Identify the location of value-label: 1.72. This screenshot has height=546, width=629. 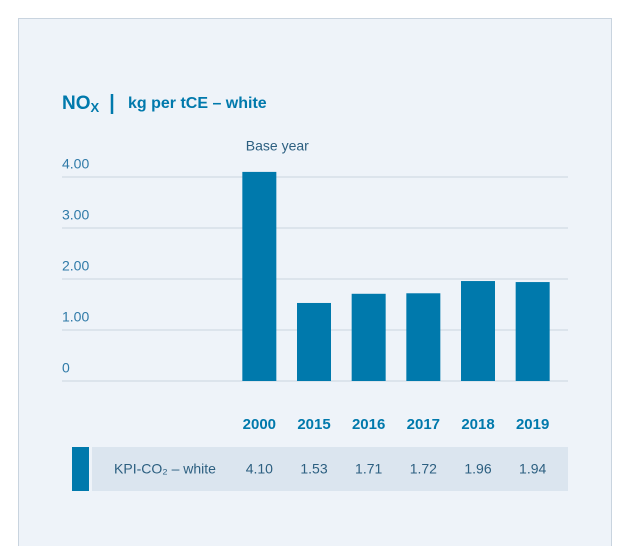
(423, 469).